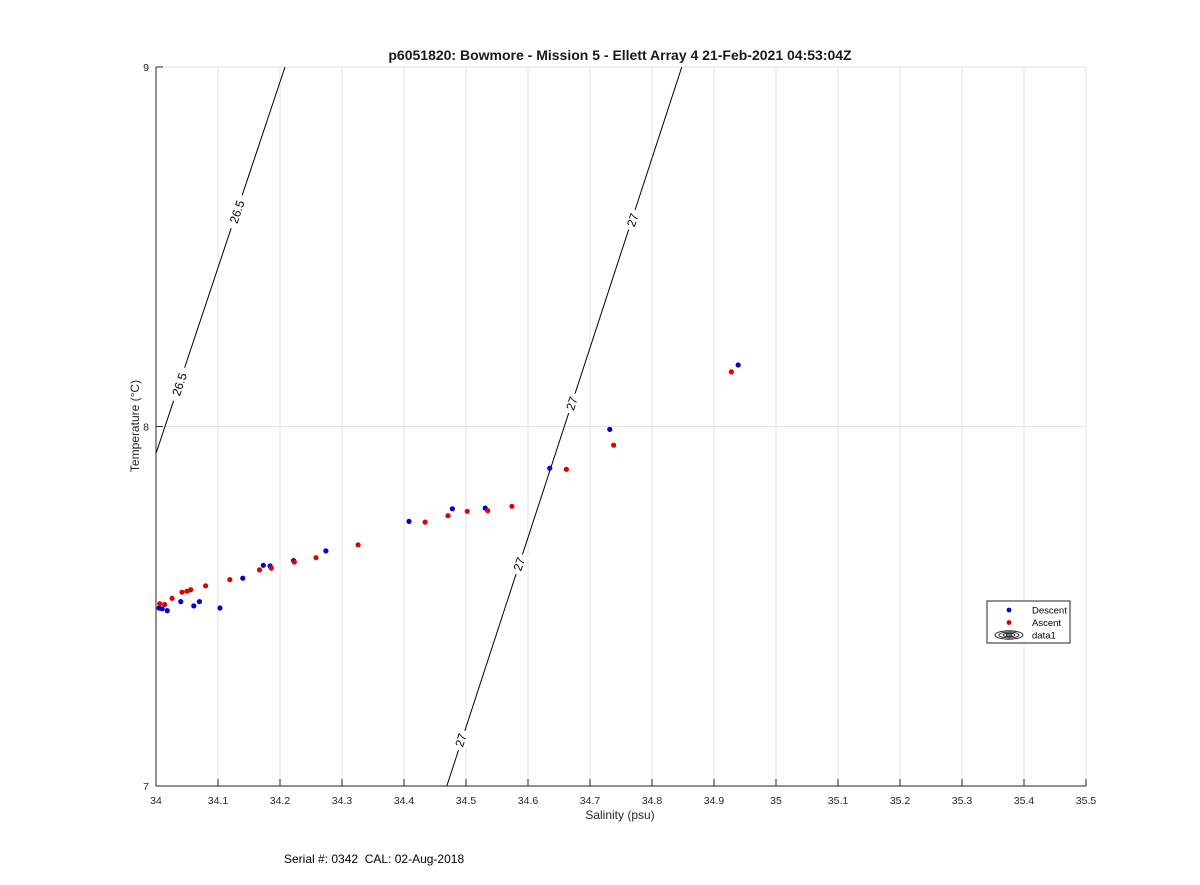  I want to click on y-tick-label: 7, so click(146, 787).